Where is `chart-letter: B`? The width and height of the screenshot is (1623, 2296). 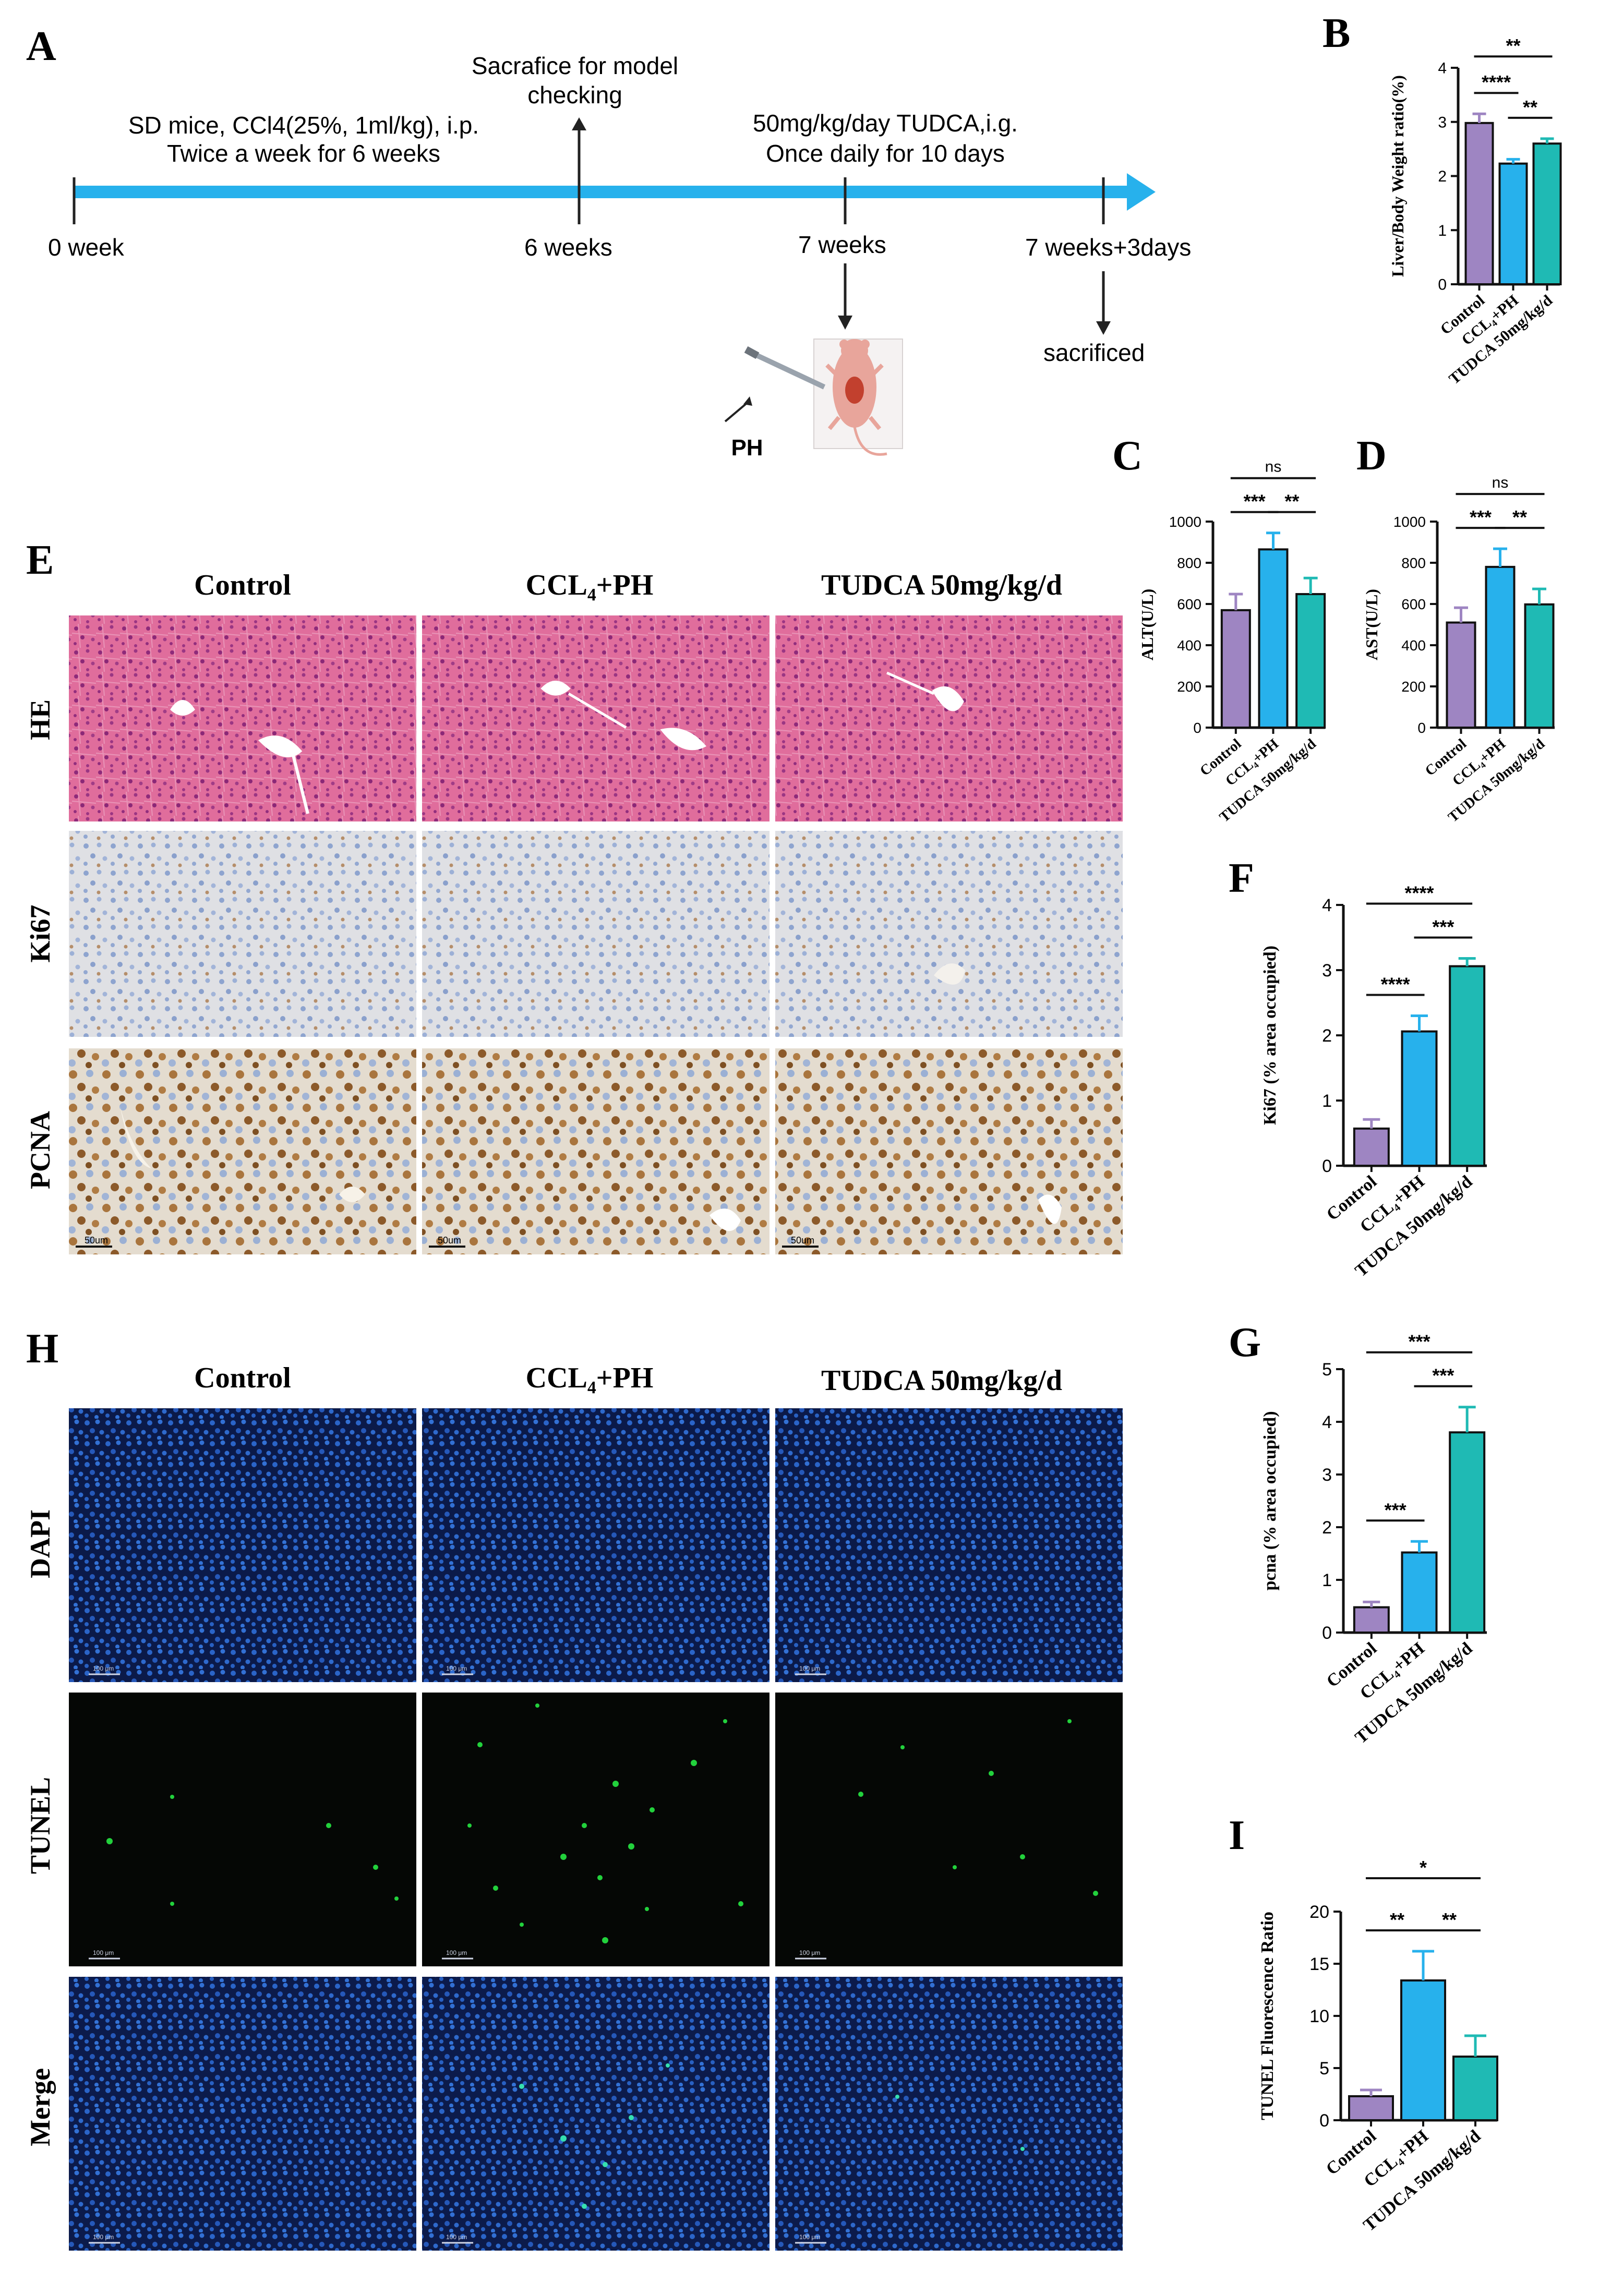 chart-letter: B is located at coordinates (1336, 33).